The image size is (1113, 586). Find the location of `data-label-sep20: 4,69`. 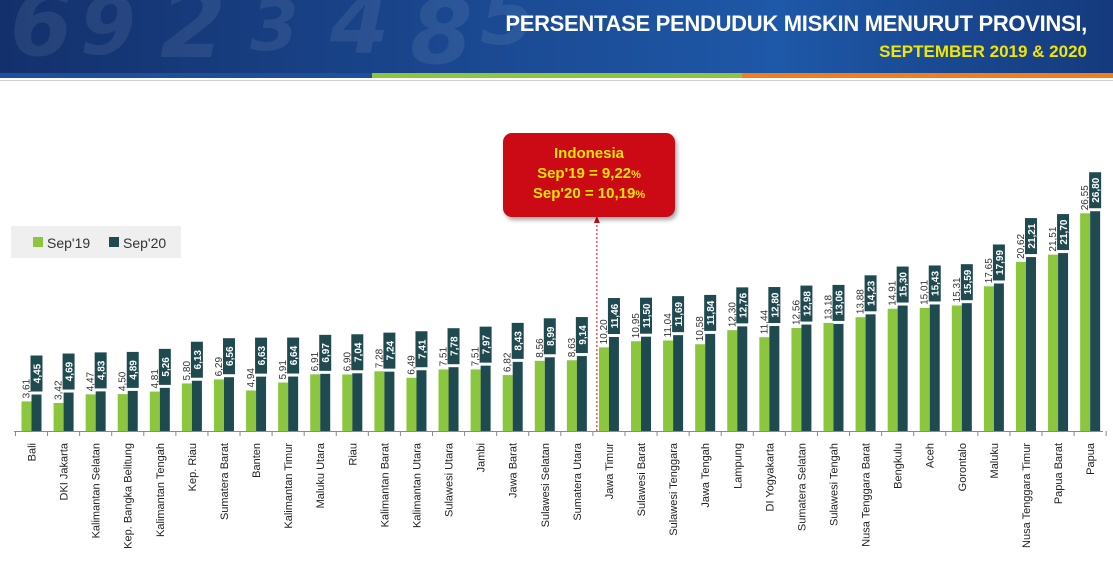

data-label-sep20: 4,69 is located at coordinates (70, 371).